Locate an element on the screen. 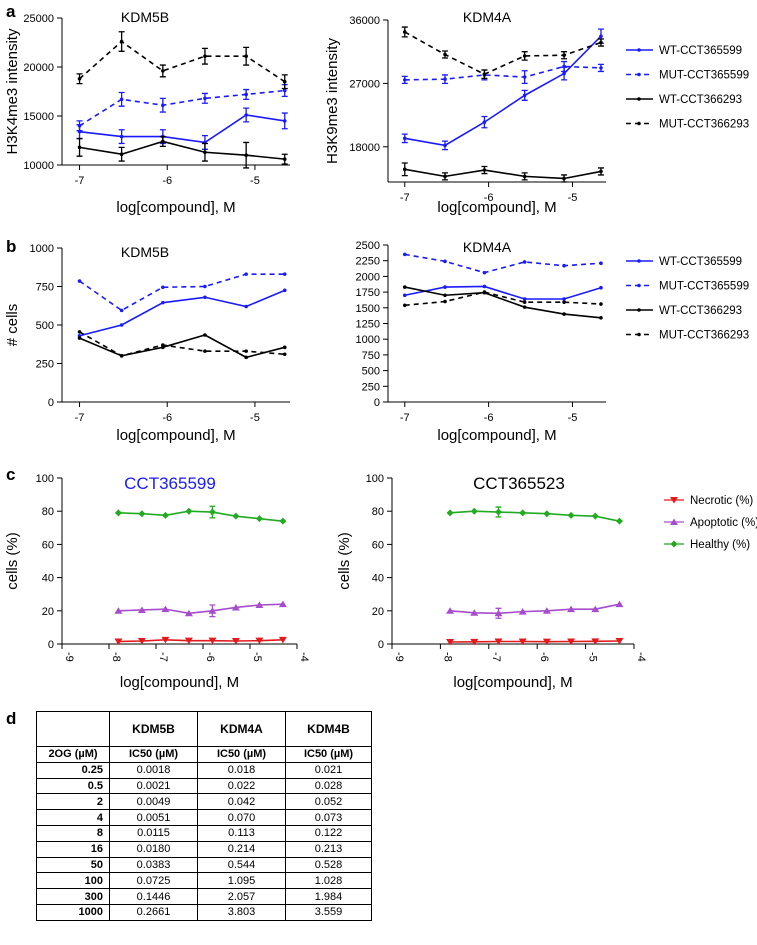  y-tick-label: 20 is located at coordinates (48, 612).